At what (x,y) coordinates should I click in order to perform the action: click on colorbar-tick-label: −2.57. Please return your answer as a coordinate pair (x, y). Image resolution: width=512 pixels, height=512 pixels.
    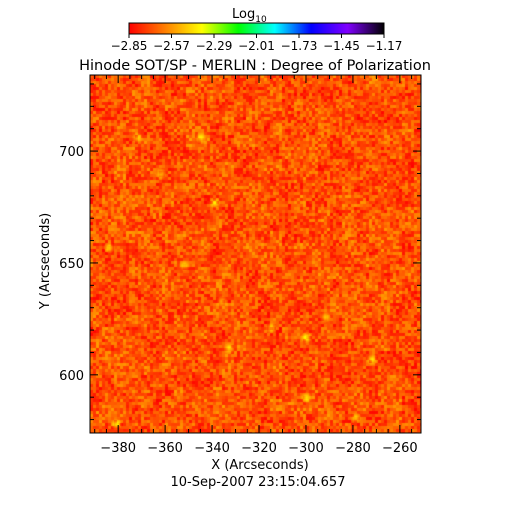
    Looking at the image, I should click on (171, 46).